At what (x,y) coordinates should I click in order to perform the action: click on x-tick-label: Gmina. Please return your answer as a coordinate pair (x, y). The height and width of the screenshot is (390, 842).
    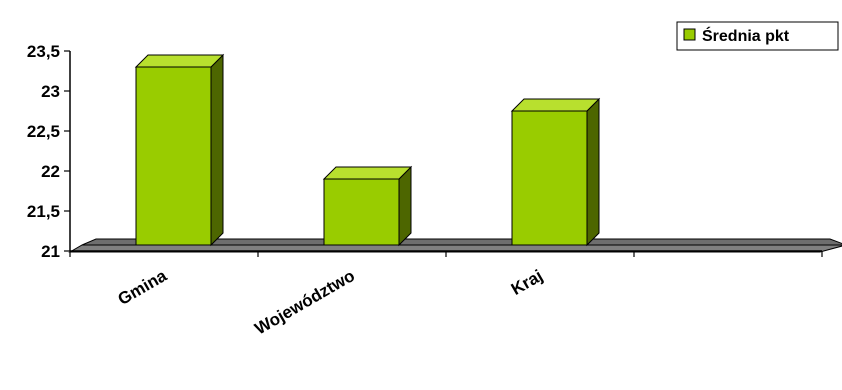
    Looking at the image, I should click on (143, 287).